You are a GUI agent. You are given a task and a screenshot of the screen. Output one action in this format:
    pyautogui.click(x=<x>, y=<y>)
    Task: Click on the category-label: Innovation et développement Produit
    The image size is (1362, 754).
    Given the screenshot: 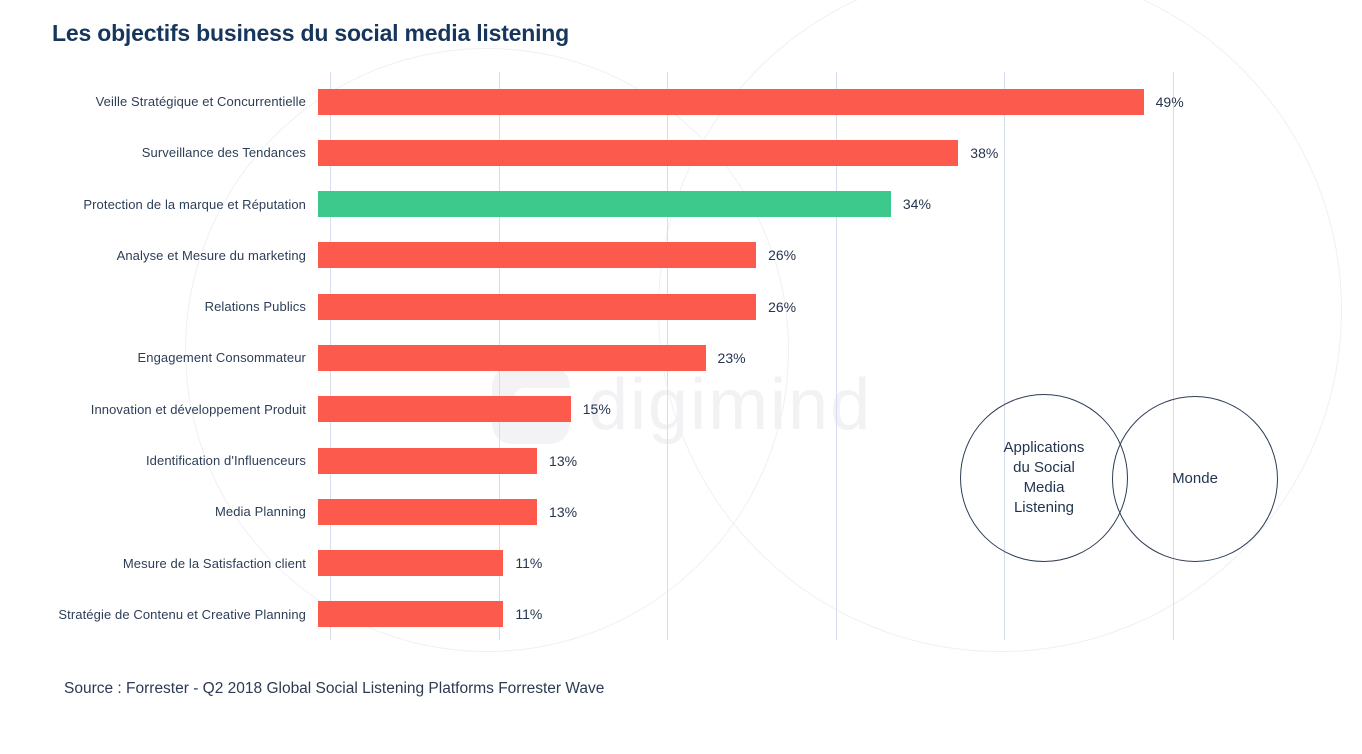 What is the action you would take?
    pyautogui.click(x=198, y=409)
    